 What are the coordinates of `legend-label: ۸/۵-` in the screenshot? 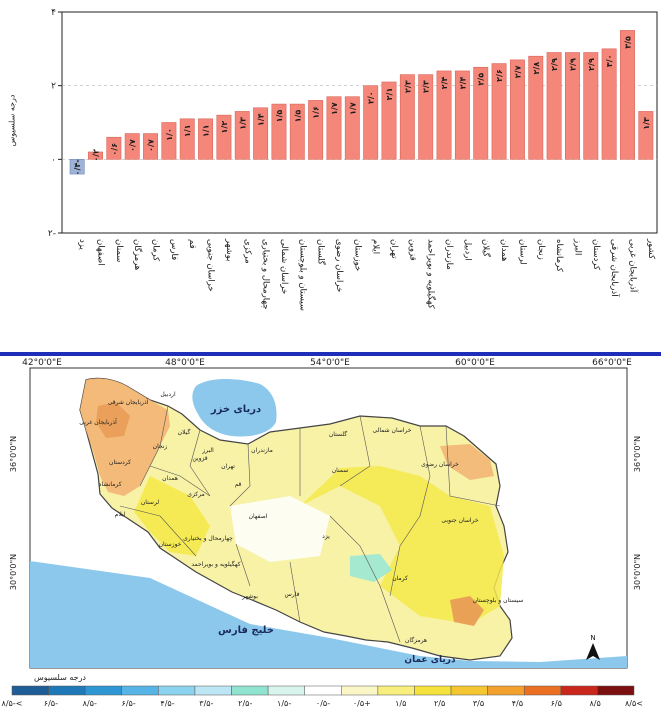 It's located at (90, 703).